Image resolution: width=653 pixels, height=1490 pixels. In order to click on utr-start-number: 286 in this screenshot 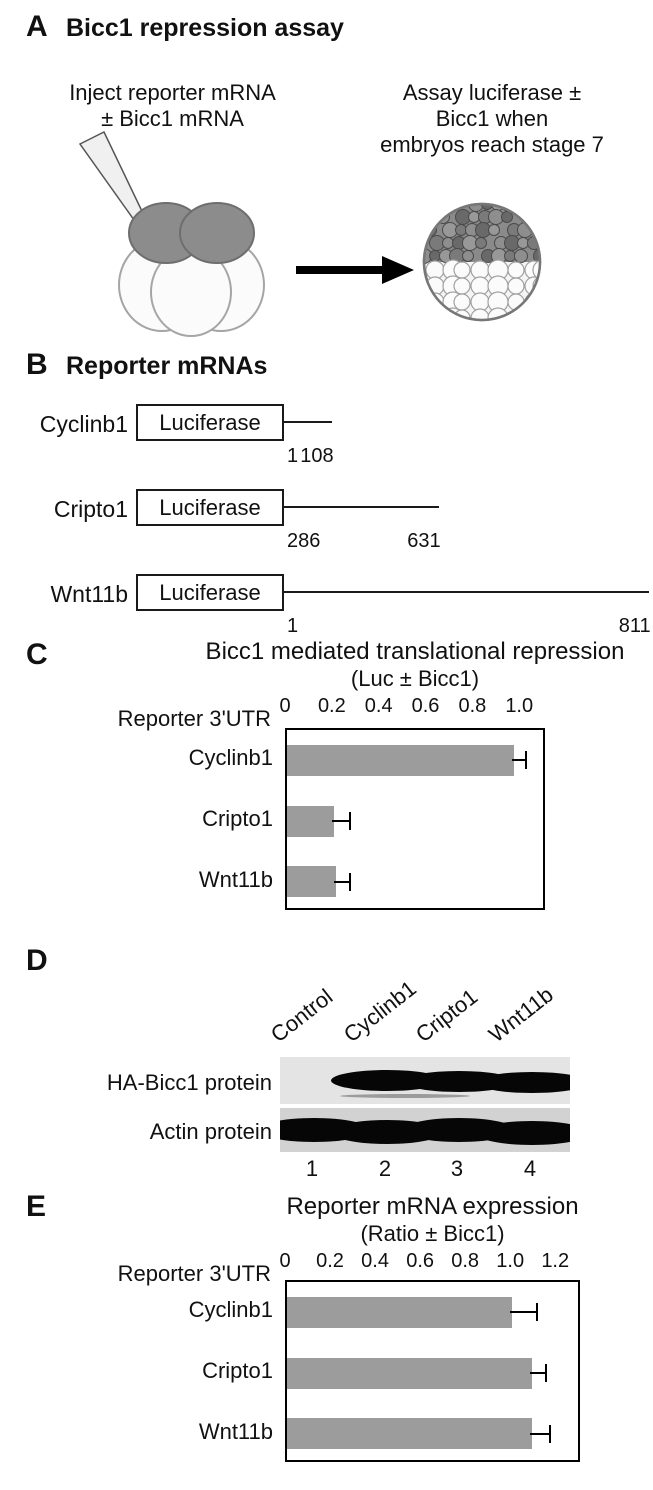, I will do `click(304, 541)`.